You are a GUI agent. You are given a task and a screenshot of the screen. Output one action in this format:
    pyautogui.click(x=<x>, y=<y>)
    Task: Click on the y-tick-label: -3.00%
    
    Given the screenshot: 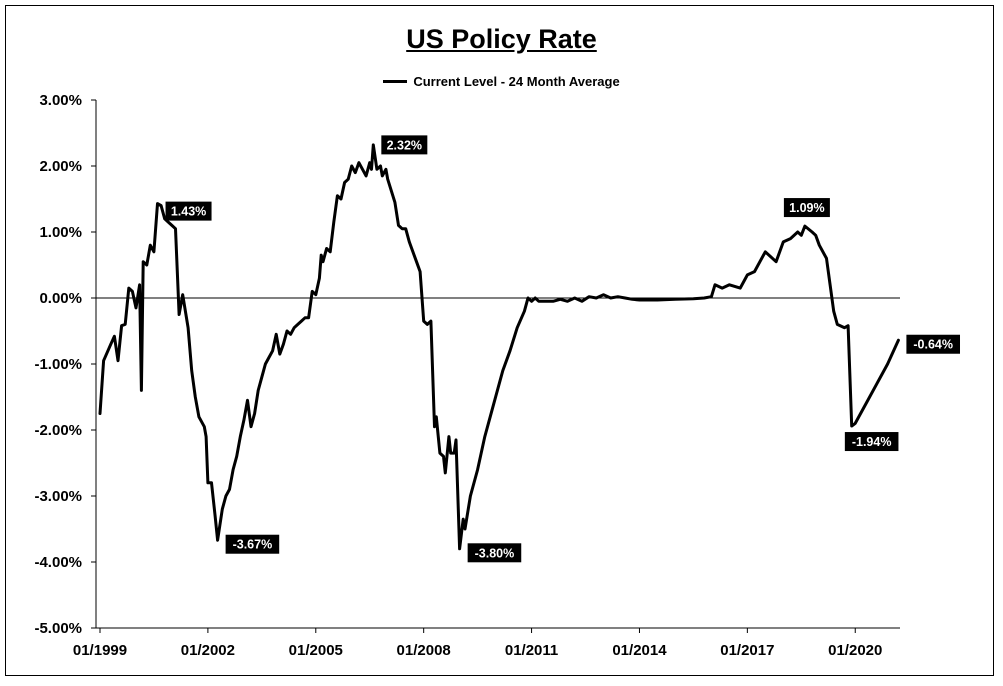 What is the action you would take?
    pyautogui.click(x=58, y=496)
    